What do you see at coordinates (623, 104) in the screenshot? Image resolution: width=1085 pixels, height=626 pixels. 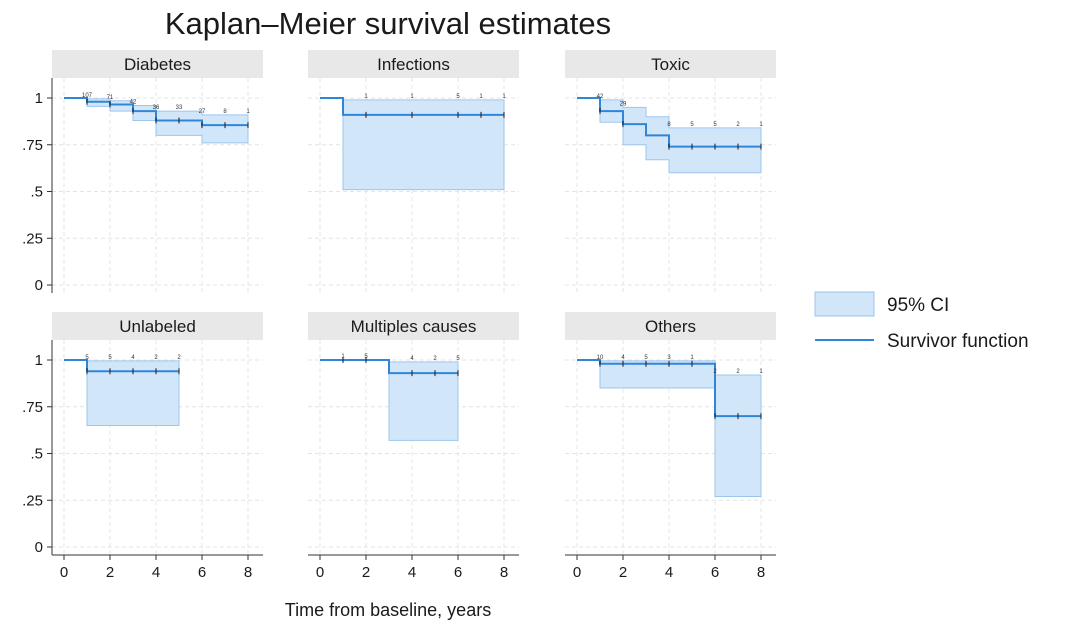 I see `at-risk-label: 29` at bounding box center [623, 104].